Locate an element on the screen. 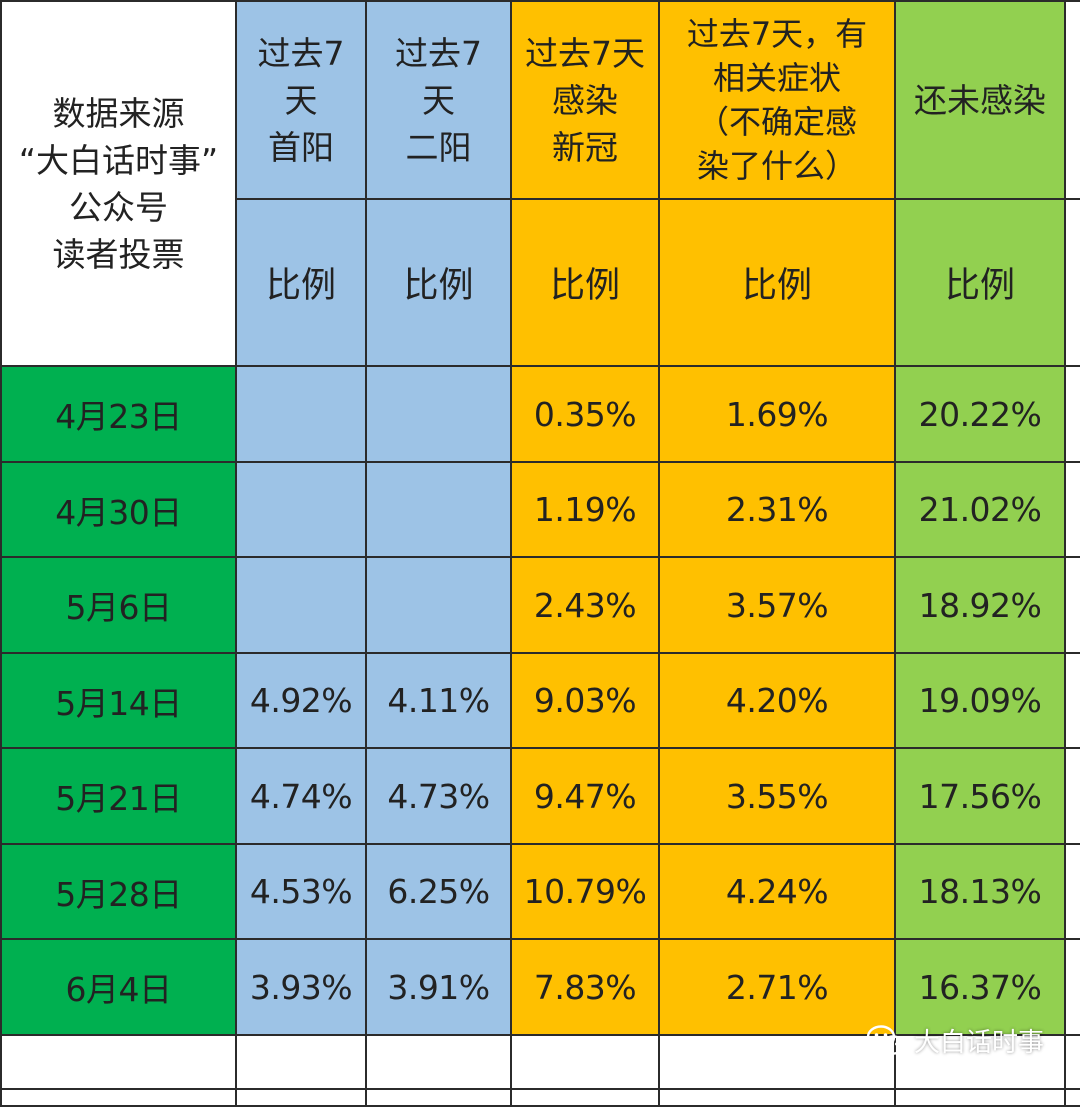  table-cell: 9.03% is located at coordinates (586, 701).